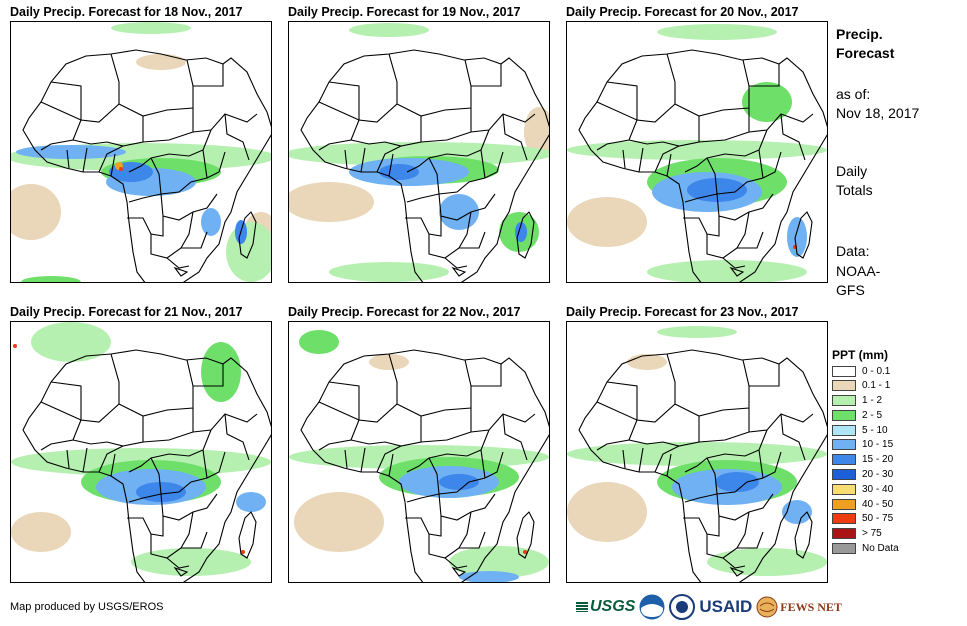 The width and height of the screenshot is (967, 626). Describe the element at coordinates (876, 386) in the screenshot. I see `legend-label: 0.1 - 1` at that location.